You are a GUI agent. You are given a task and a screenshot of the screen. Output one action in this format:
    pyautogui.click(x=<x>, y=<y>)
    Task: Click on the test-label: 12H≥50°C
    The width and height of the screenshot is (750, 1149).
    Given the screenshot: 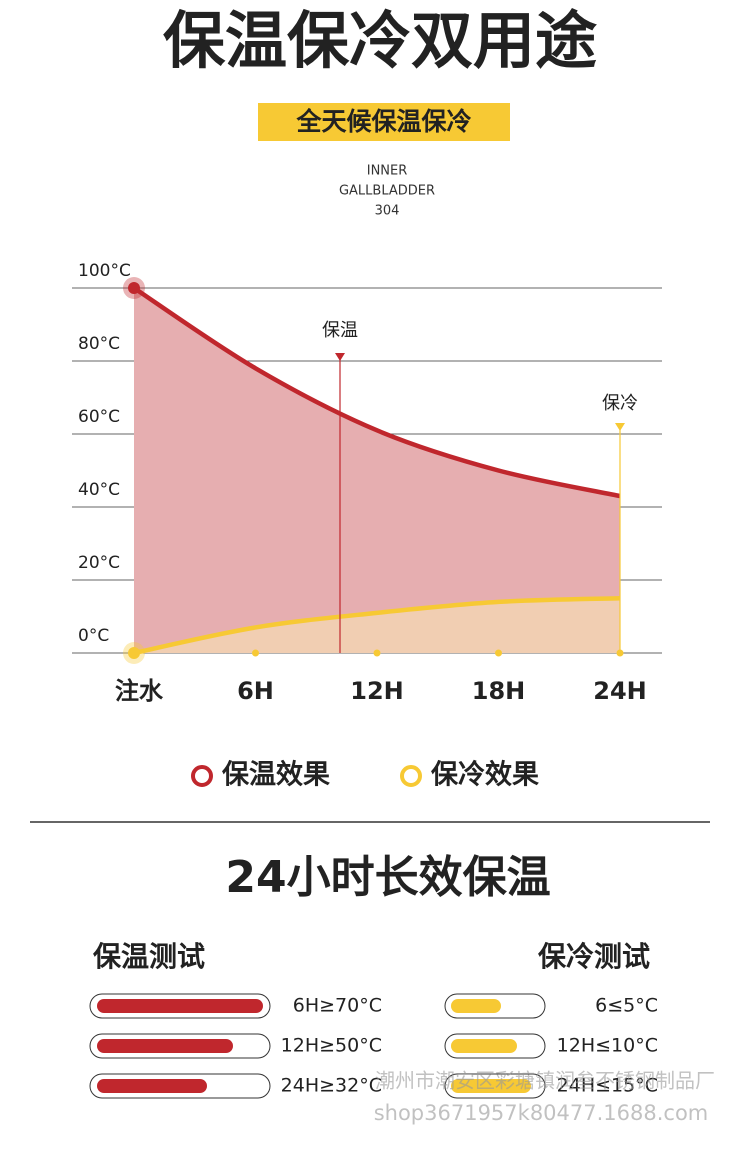 What is the action you would take?
    pyautogui.click(x=331, y=1046)
    